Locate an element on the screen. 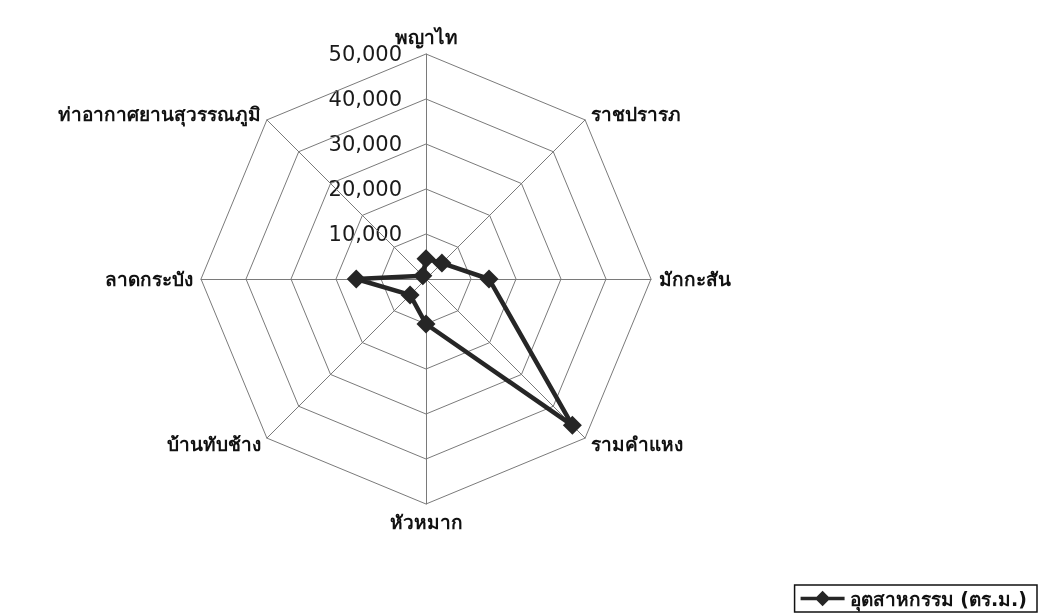  spoke-label: ราชปรารภ is located at coordinates (635, 114).